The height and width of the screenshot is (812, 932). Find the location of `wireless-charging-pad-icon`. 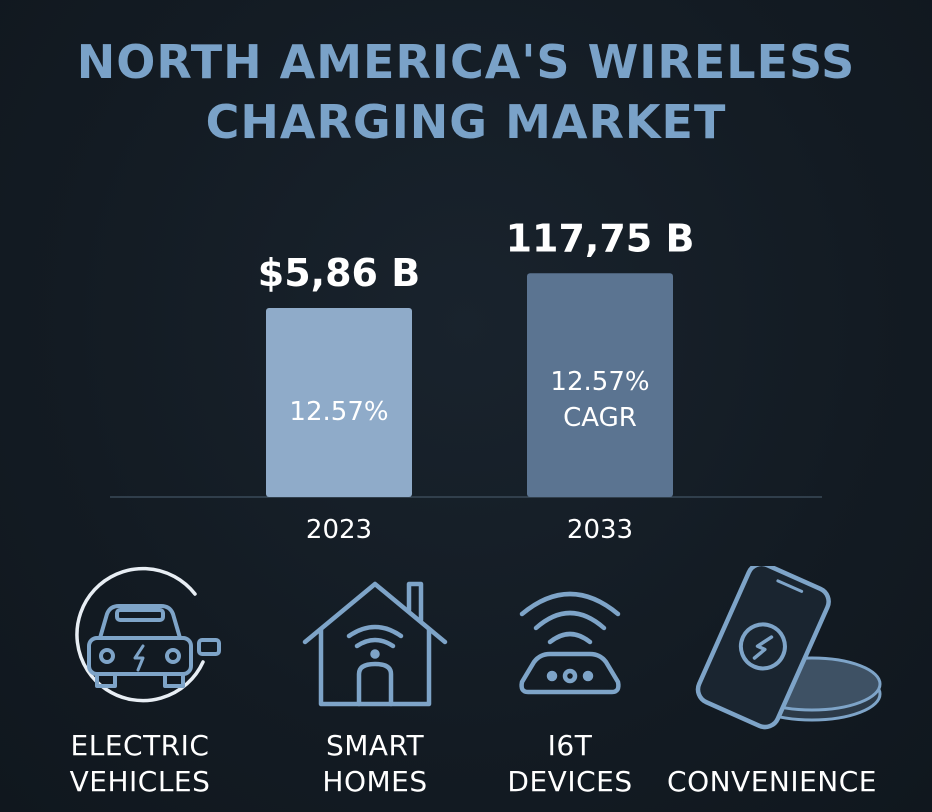

wireless-charging-pad-icon is located at coordinates (788, 648).